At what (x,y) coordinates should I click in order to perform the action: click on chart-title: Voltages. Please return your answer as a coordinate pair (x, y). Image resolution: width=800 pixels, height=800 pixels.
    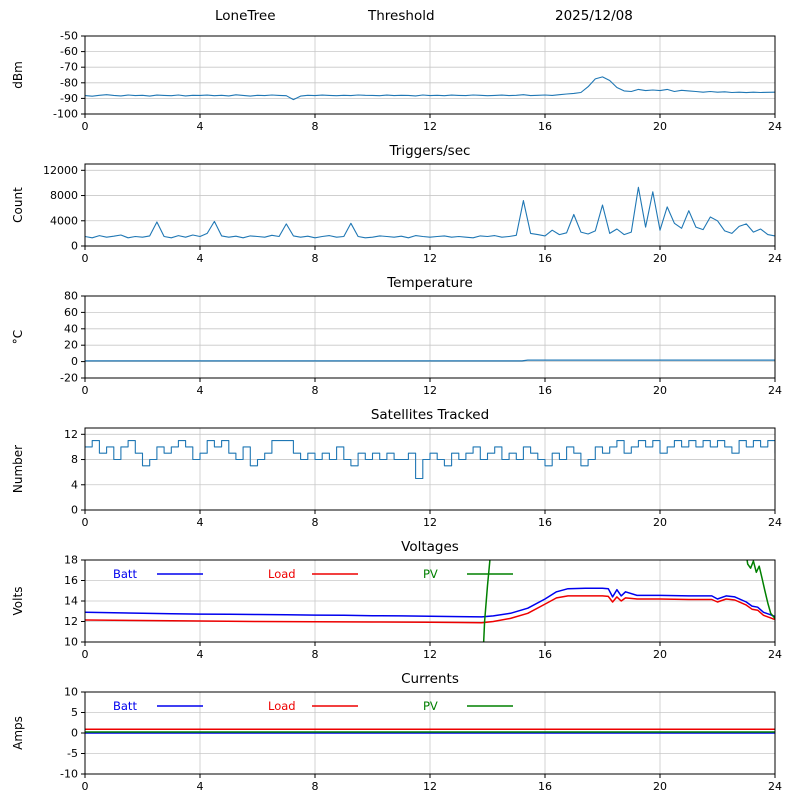
    Looking at the image, I should click on (430, 547).